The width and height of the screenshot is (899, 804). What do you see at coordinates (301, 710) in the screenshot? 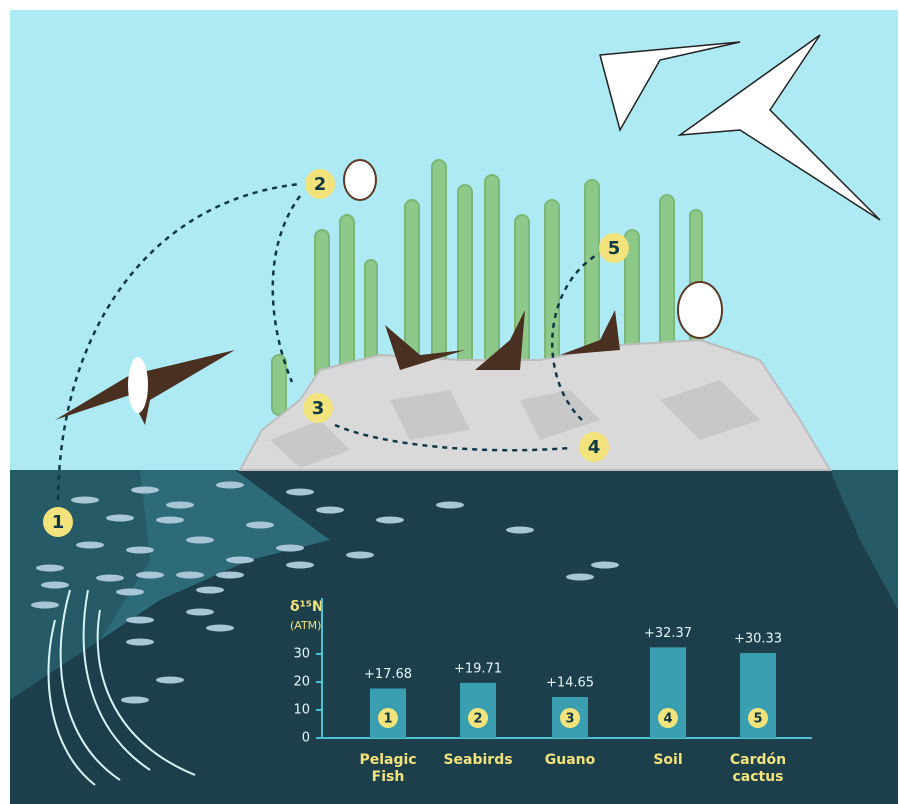
I see `y-tick-label: 10` at bounding box center [301, 710].